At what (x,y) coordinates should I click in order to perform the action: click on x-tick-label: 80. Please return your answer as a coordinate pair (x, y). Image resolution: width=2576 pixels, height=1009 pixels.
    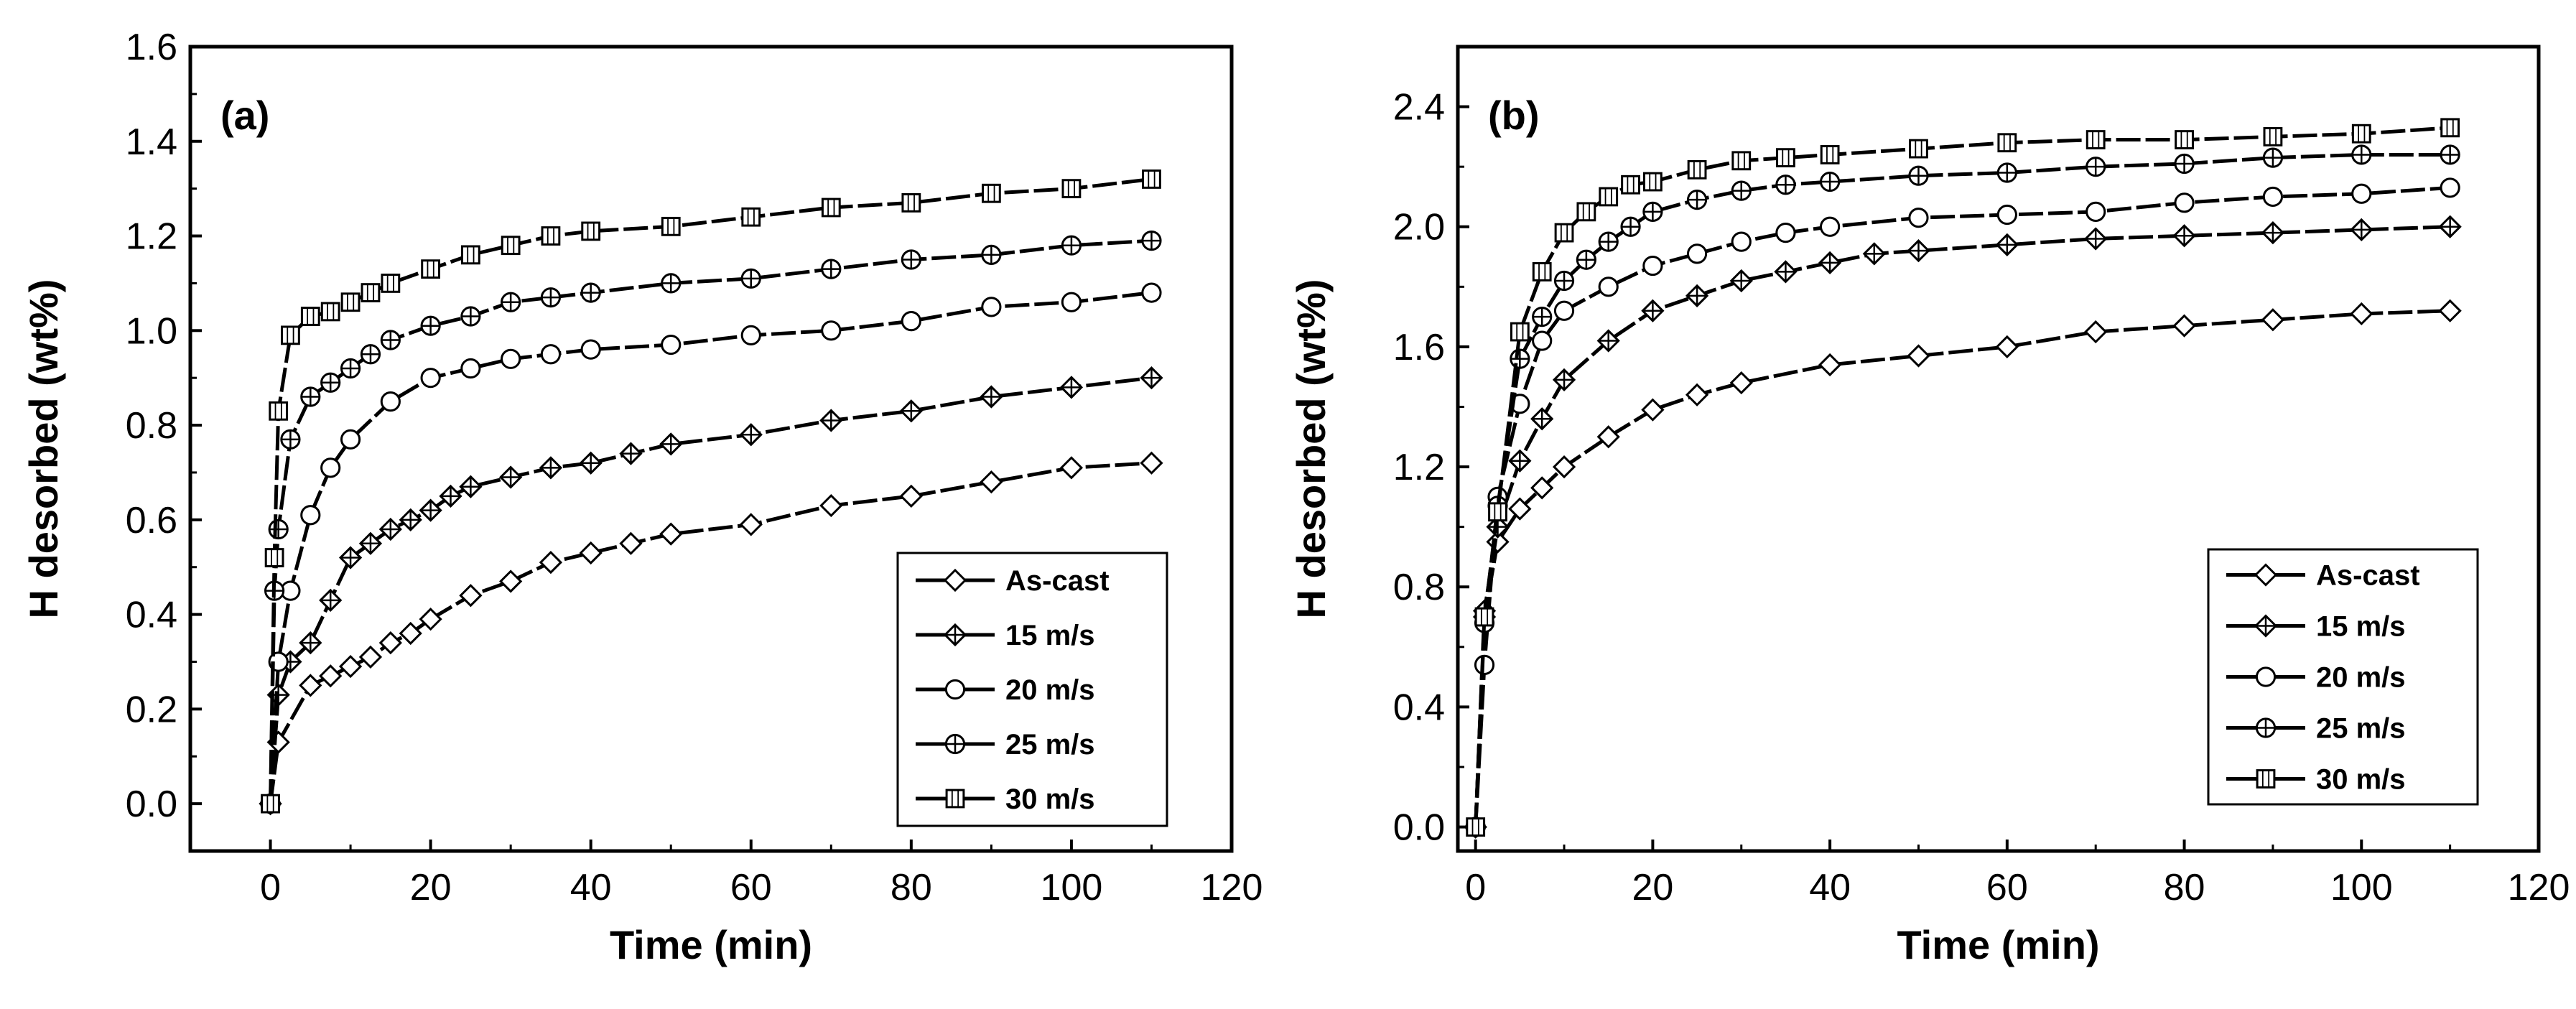
    Looking at the image, I should click on (2184, 887).